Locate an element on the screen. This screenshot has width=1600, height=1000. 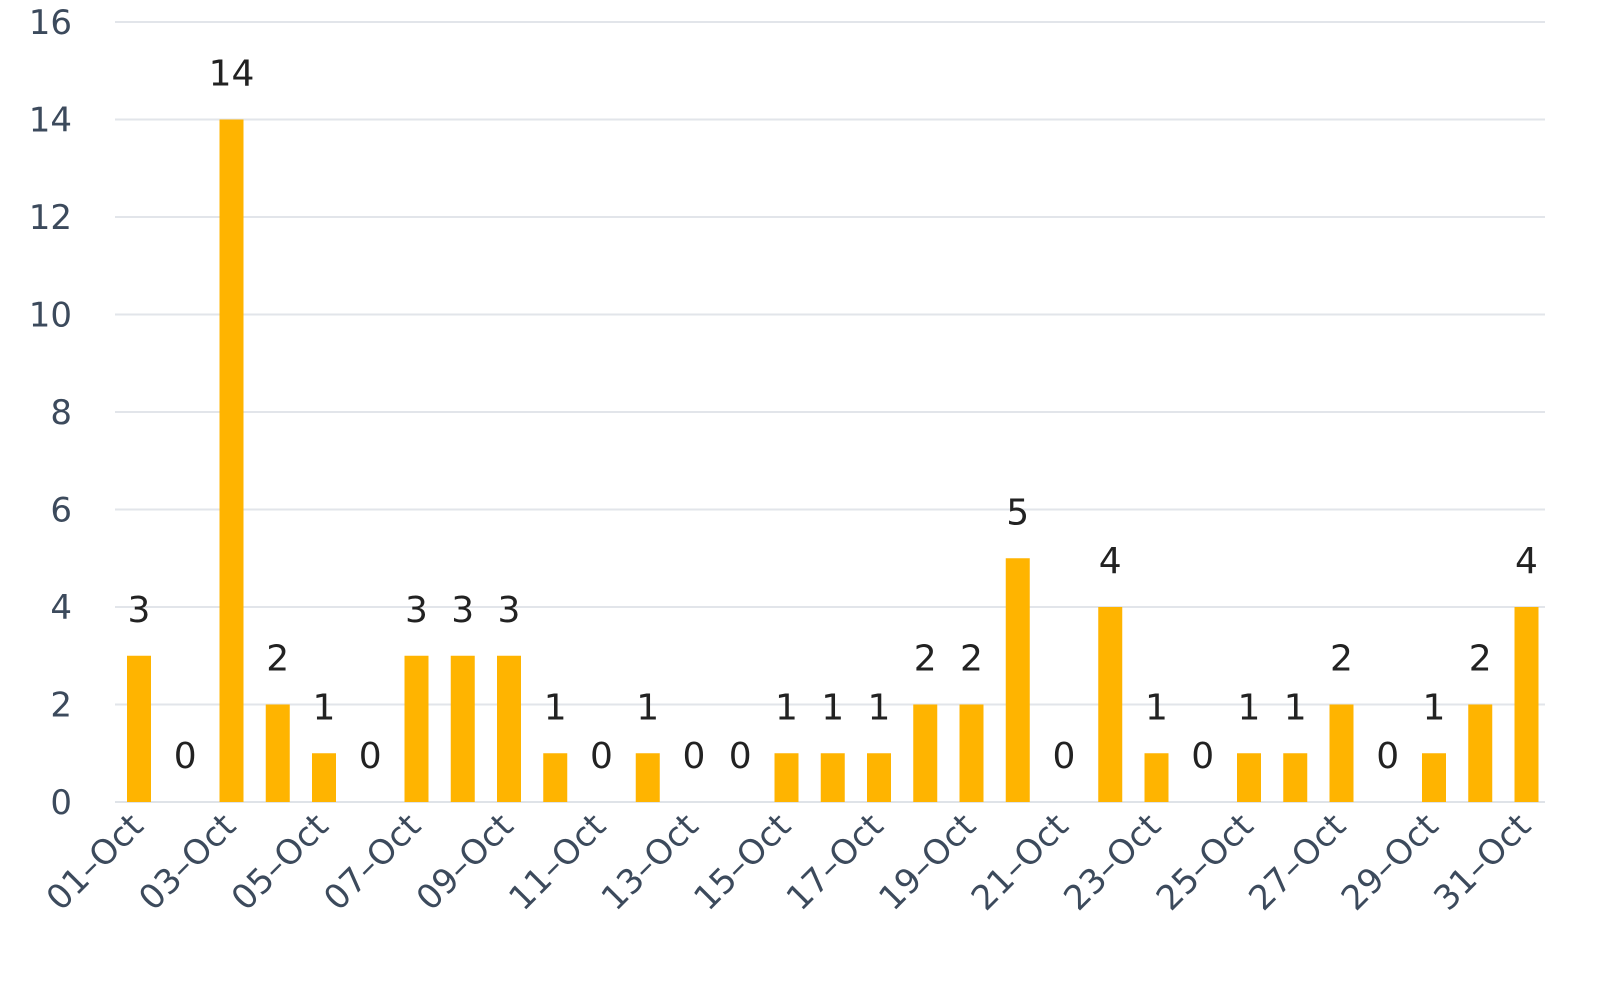
y-tick-label: 8 is located at coordinates (61, 413).